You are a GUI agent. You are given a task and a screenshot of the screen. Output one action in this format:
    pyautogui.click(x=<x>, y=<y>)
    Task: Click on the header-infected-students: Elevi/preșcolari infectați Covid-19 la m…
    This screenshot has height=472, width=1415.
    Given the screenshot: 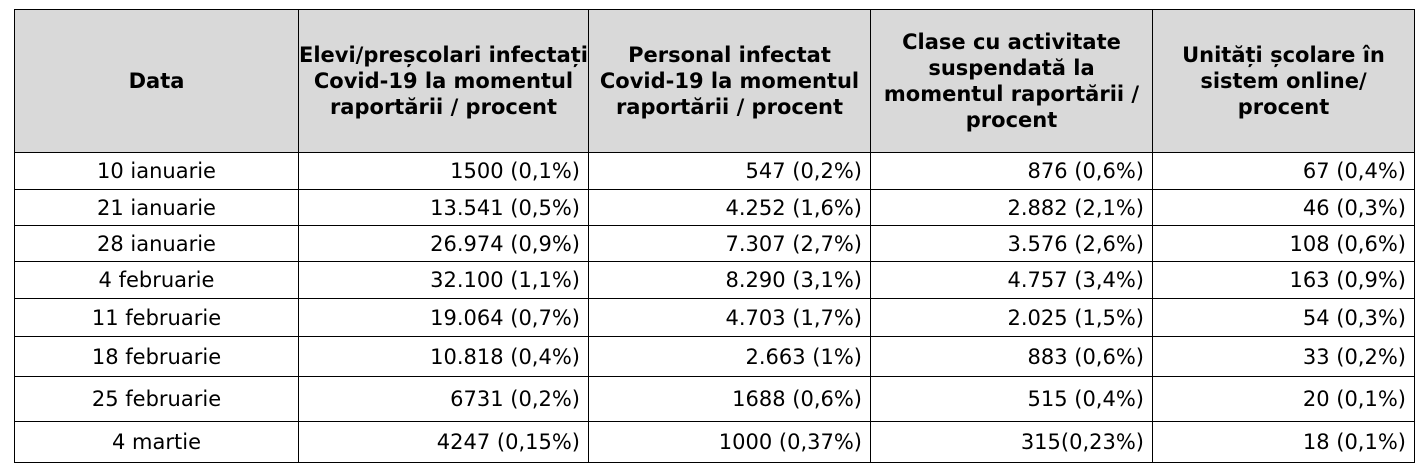 What is the action you would take?
    pyautogui.click(x=443, y=81)
    